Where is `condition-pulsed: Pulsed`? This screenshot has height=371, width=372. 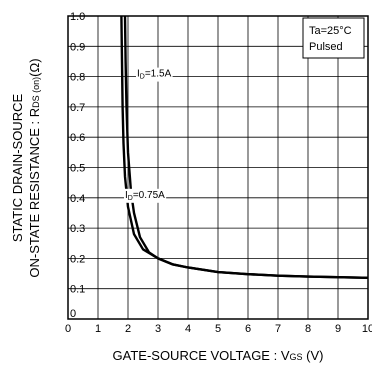 condition-pulsed: Pulsed is located at coordinates (326, 47).